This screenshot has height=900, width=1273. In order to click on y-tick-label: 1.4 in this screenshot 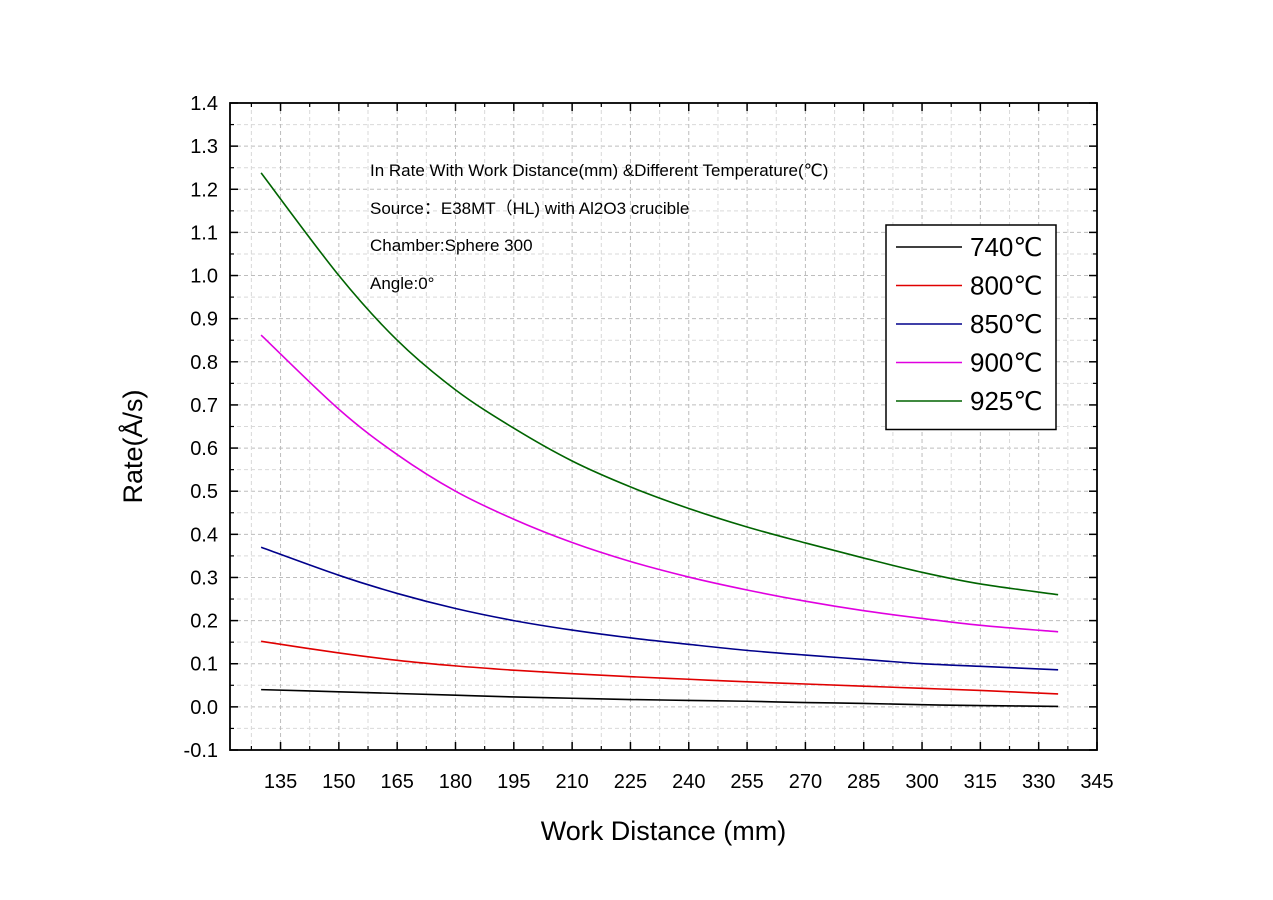, I will do `click(204, 104)`.